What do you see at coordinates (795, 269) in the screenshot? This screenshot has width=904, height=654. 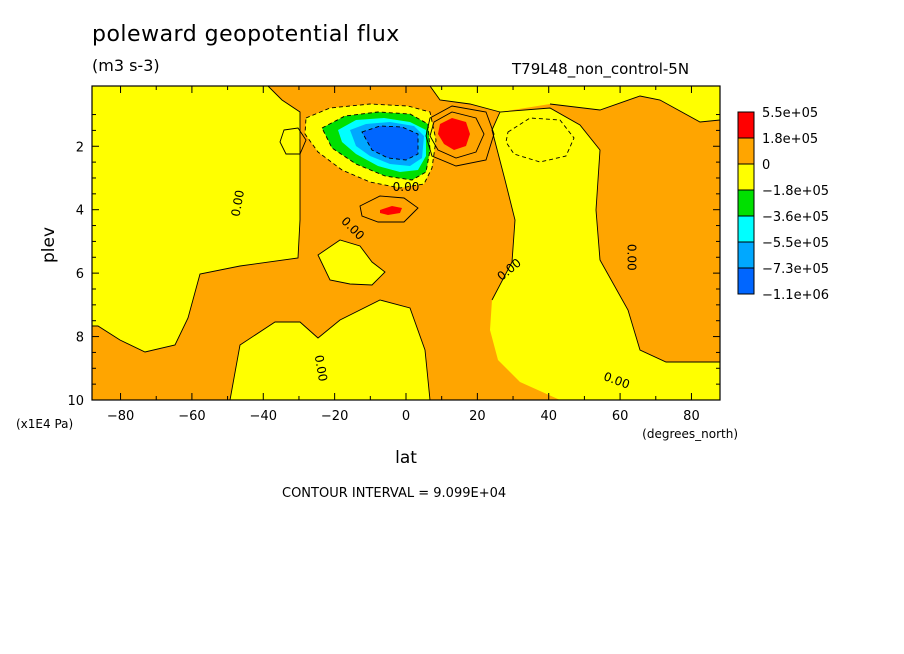 I see `legend-label: −7.3e+05` at bounding box center [795, 269].